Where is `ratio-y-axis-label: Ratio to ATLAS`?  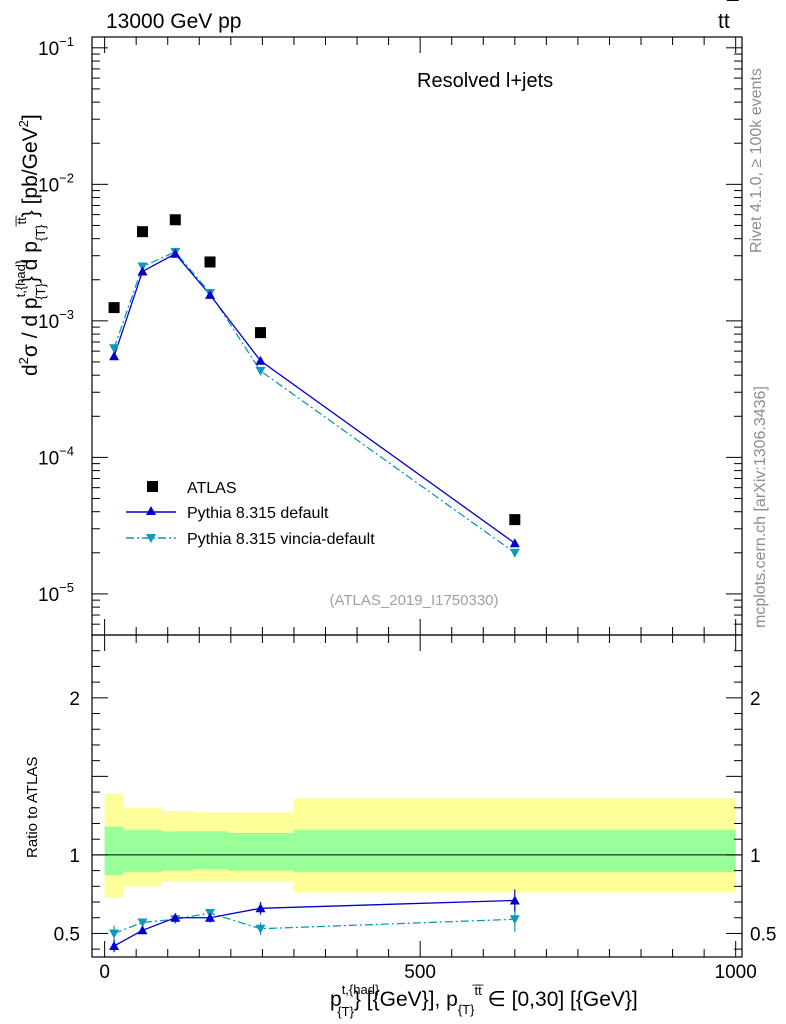
ratio-y-axis-label: Ratio to ATLAS is located at coordinates (32, 807).